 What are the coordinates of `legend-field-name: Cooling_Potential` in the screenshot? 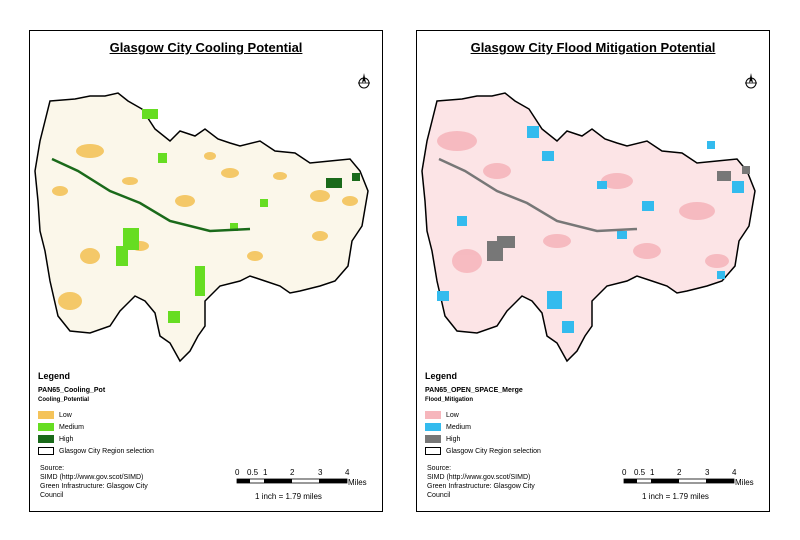 It's located at (63, 400).